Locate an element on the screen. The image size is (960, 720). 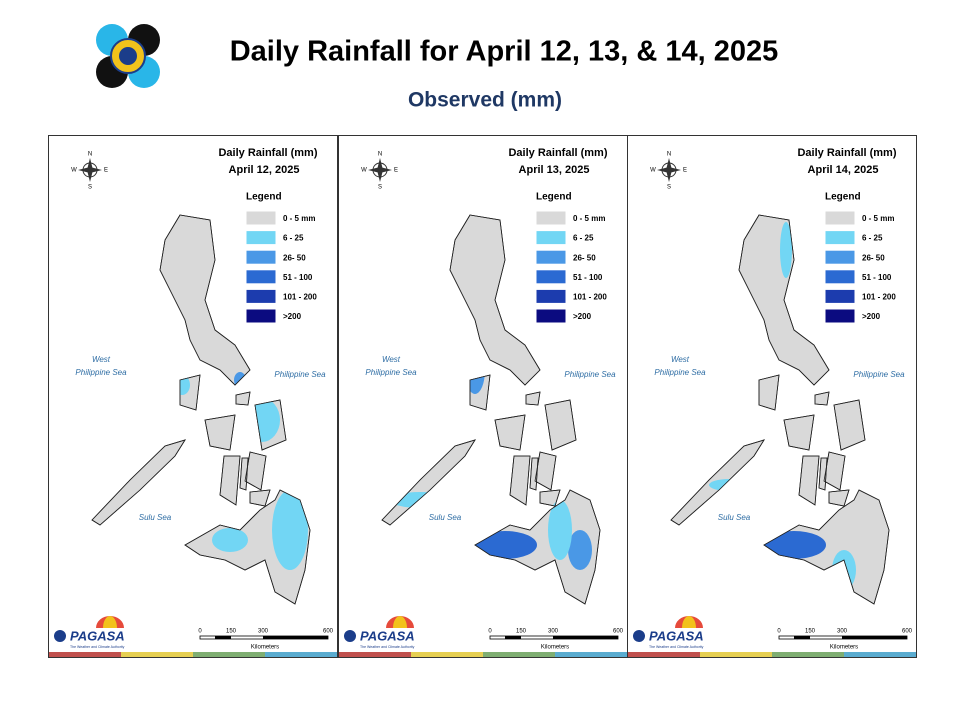
panel-date: April 13, 2025 is located at coordinates (554, 170).